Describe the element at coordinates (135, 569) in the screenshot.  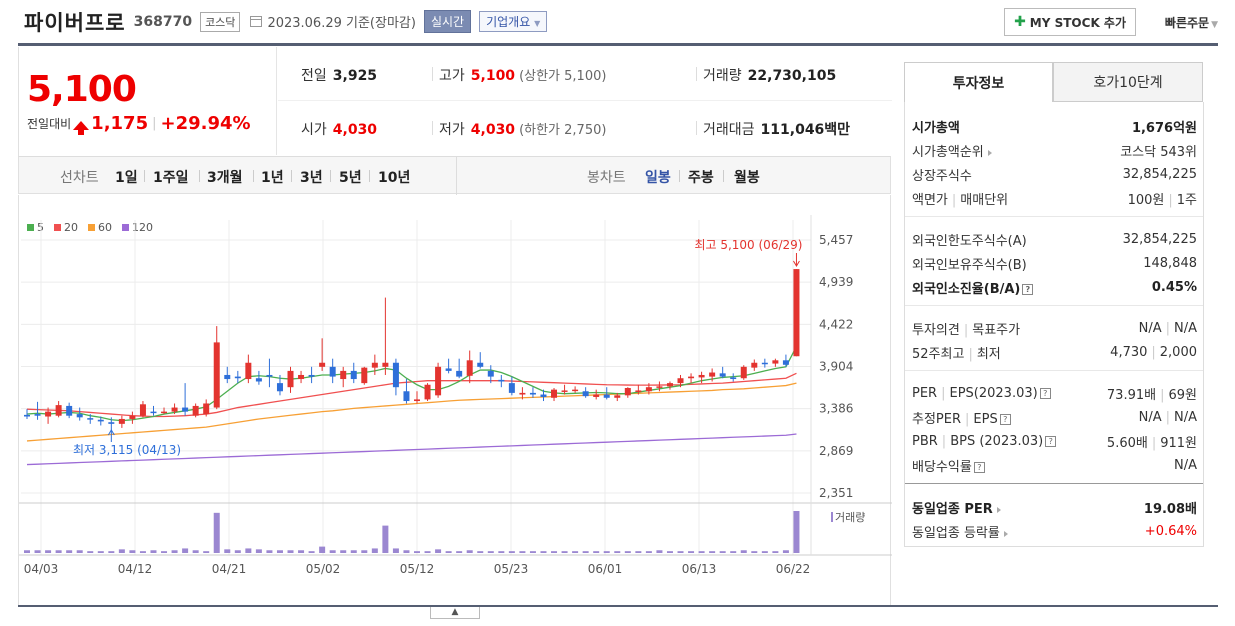
I see `x-tick-label: 04/12` at that location.